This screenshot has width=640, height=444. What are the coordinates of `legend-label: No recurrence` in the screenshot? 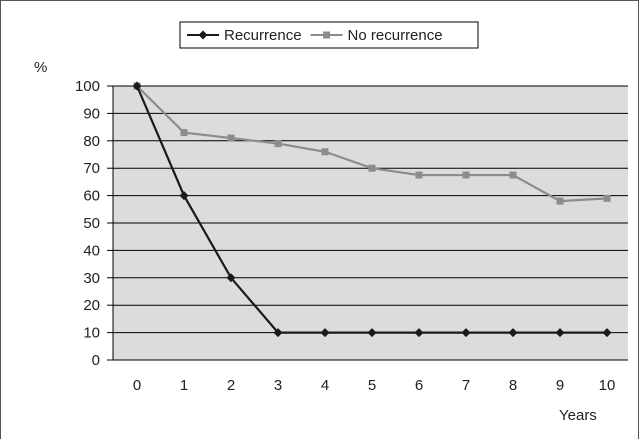 It's located at (395, 35).